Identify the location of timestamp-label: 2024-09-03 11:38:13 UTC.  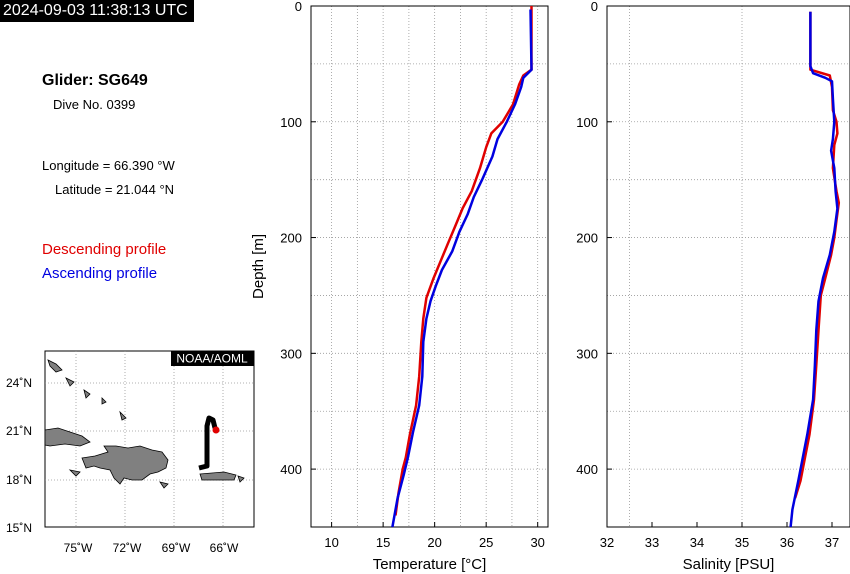
(97, 11).